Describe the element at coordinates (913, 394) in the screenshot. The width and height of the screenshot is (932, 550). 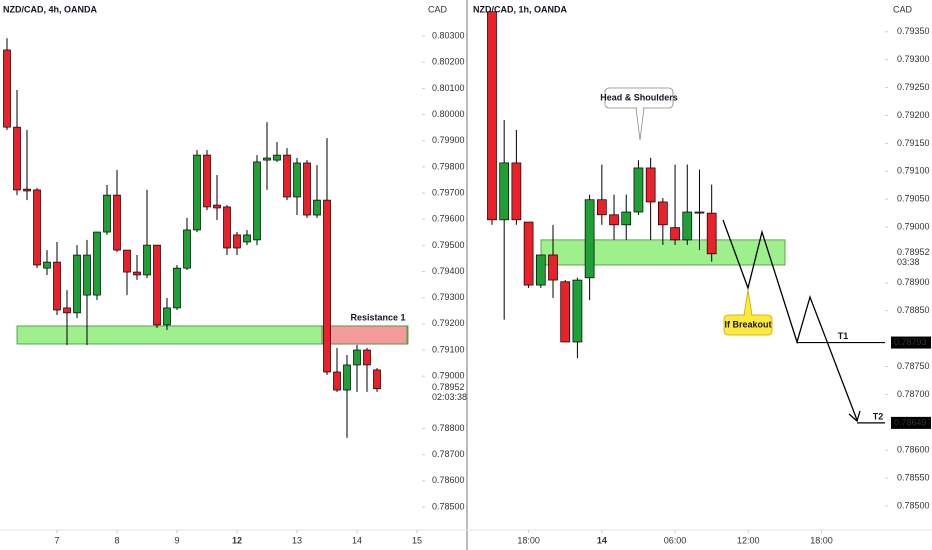
I see `y-tick-label: 0.78700` at that location.